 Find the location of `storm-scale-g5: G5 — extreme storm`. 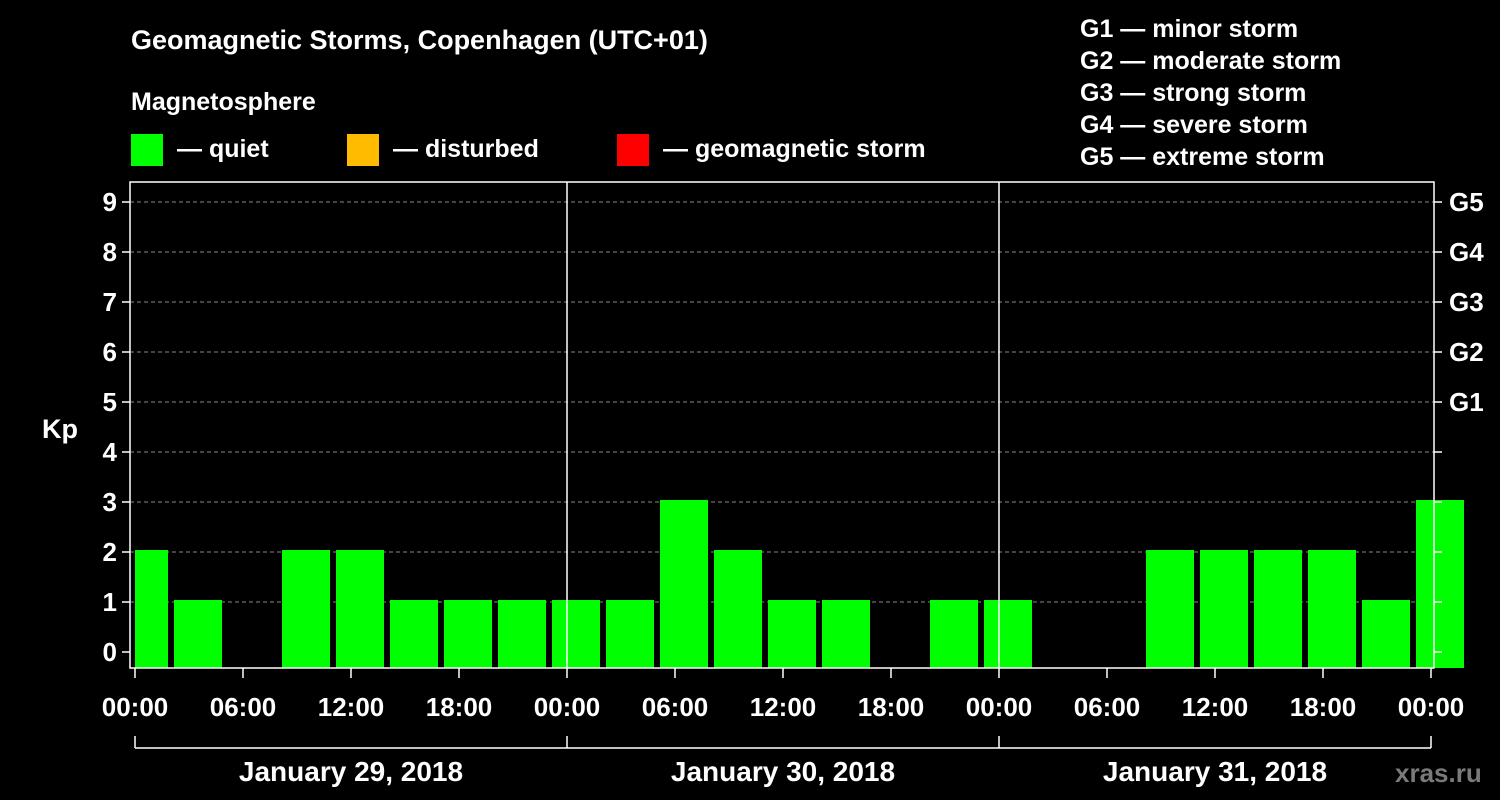

storm-scale-g5: G5 — extreme storm is located at coordinates (1202, 157).